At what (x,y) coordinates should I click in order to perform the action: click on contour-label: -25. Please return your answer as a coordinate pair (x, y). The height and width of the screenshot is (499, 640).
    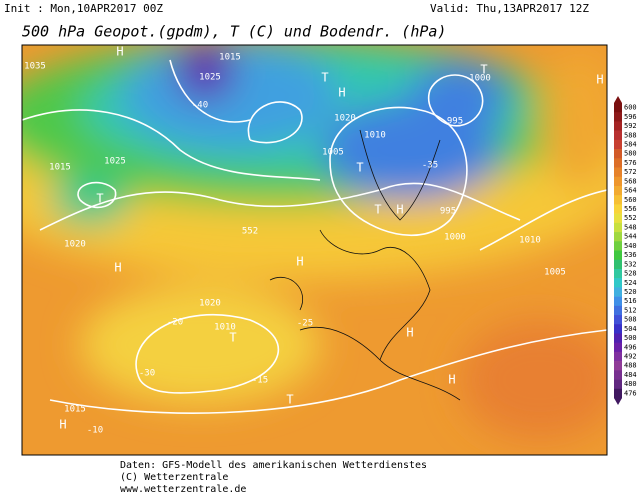
    Looking at the image, I should click on (305, 324).